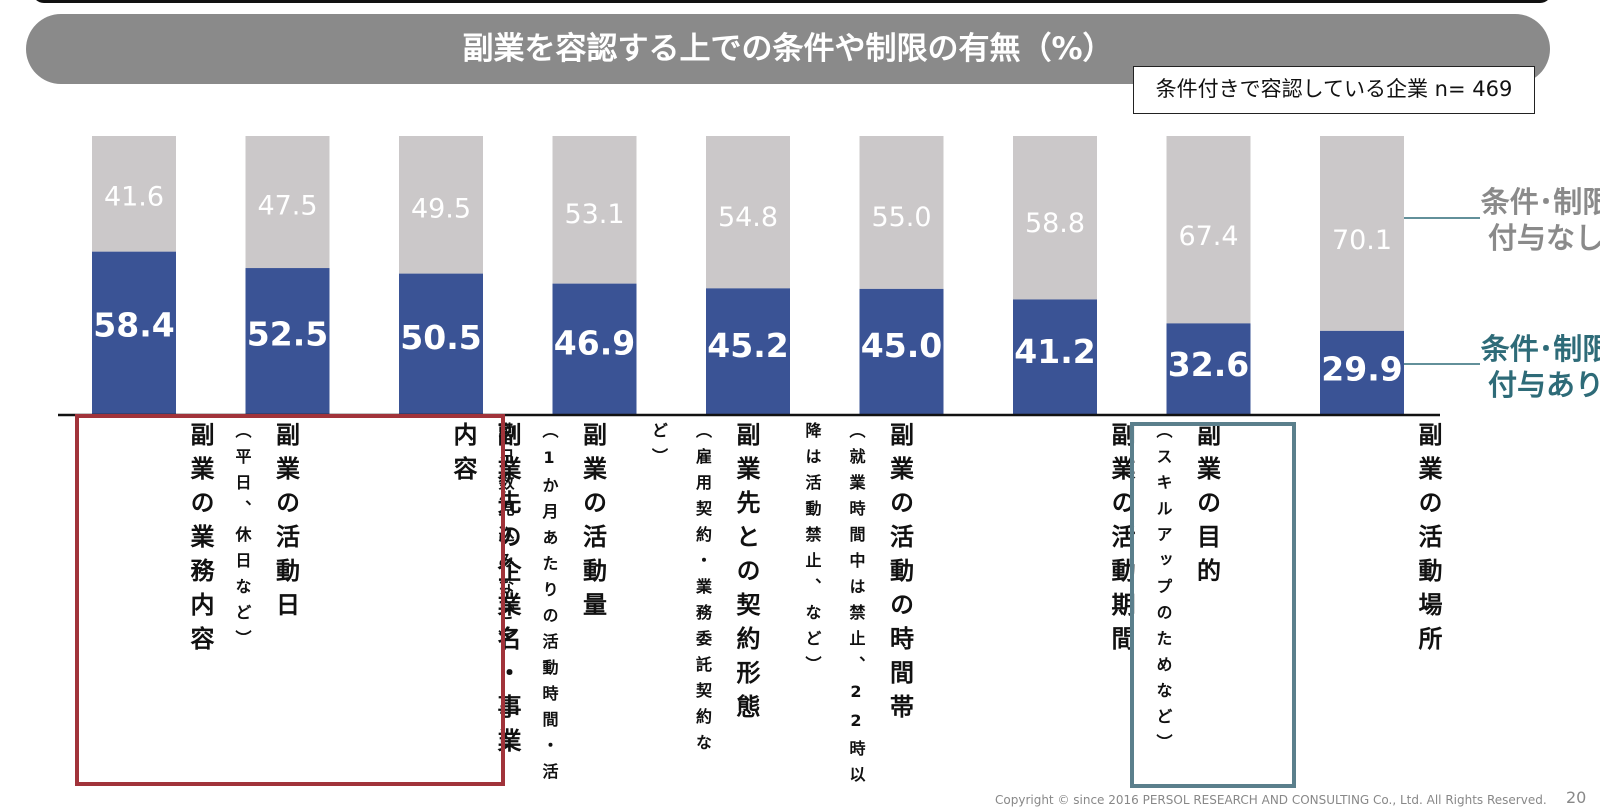  Describe the element at coordinates (266, 539) in the screenshot. I see `category-label: 副業の活動日 （平日、休日など）` at that location.